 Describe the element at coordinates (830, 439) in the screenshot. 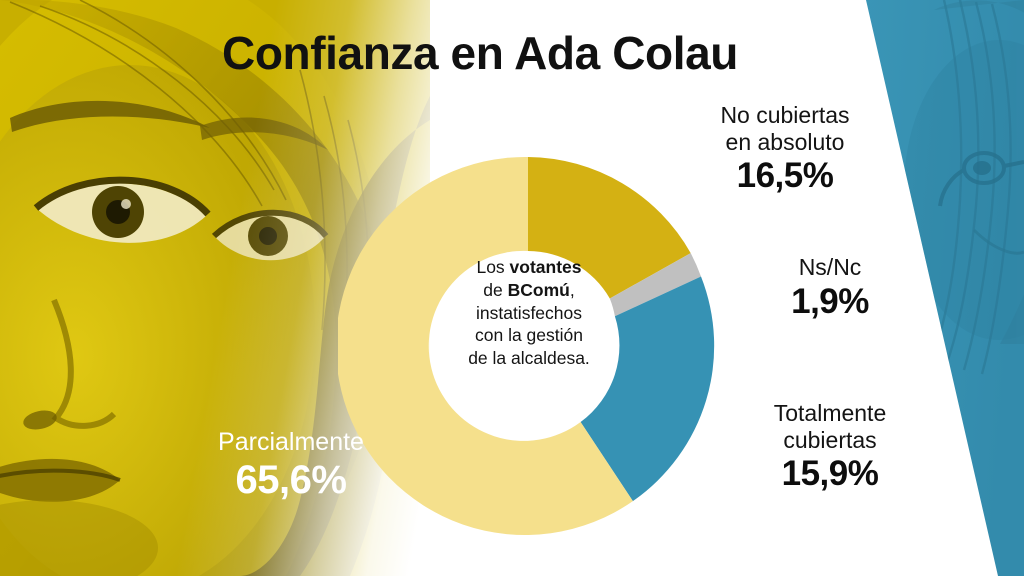

I see `label-totalmente-line2: cubiertas` at that location.